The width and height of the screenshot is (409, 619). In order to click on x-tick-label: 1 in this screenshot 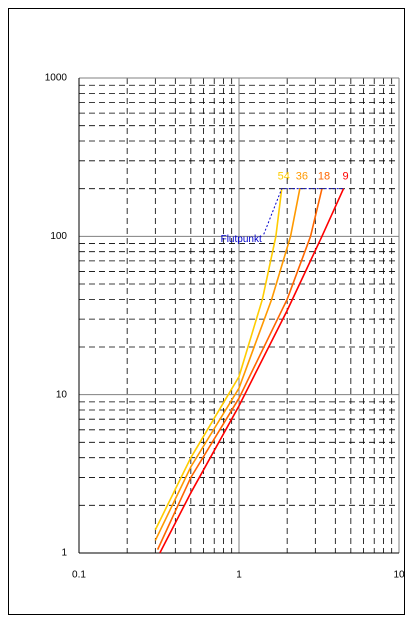, I will do `click(239, 575)`.